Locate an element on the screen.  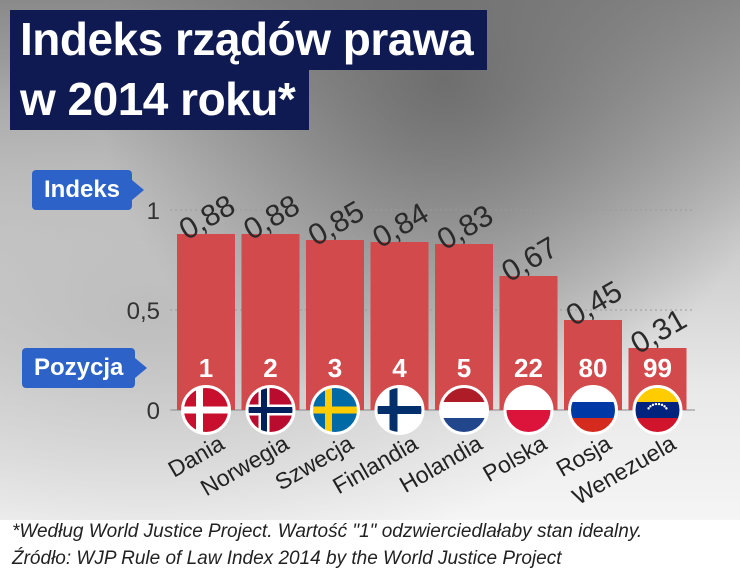
bar-finlandia is located at coordinates (399, 326).